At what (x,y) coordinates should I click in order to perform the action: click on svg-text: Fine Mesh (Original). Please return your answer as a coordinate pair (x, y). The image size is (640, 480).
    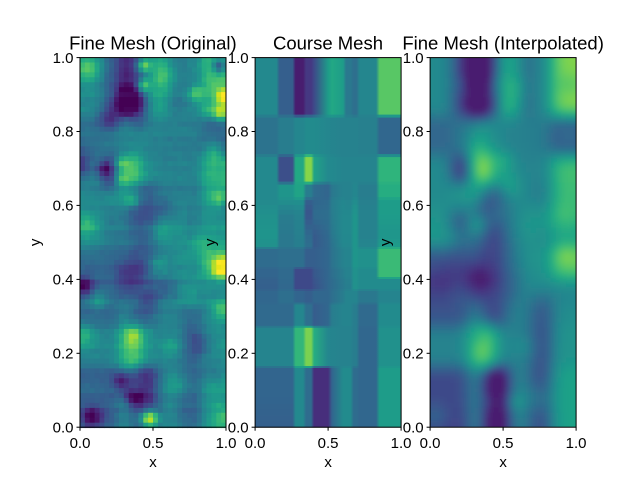
    Looking at the image, I should click on (153, 43).